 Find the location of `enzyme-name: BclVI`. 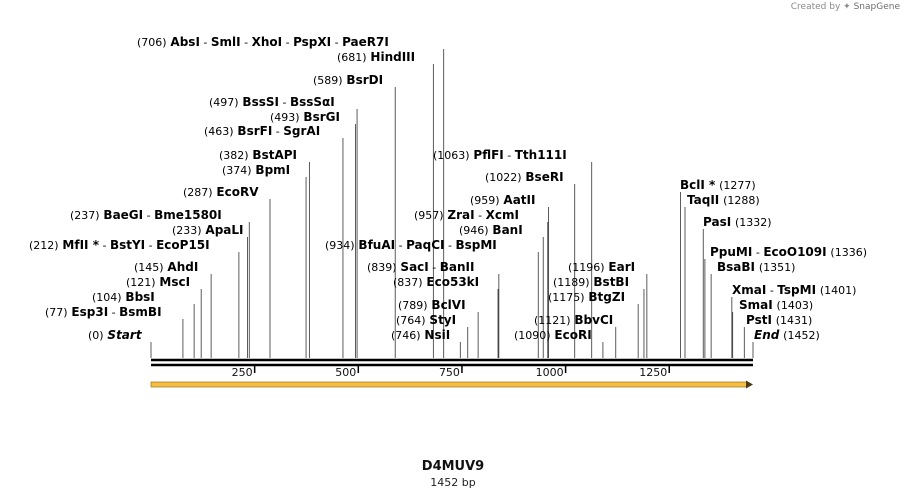

enzyme-name: BclVI is located at coordinates (448, 305).